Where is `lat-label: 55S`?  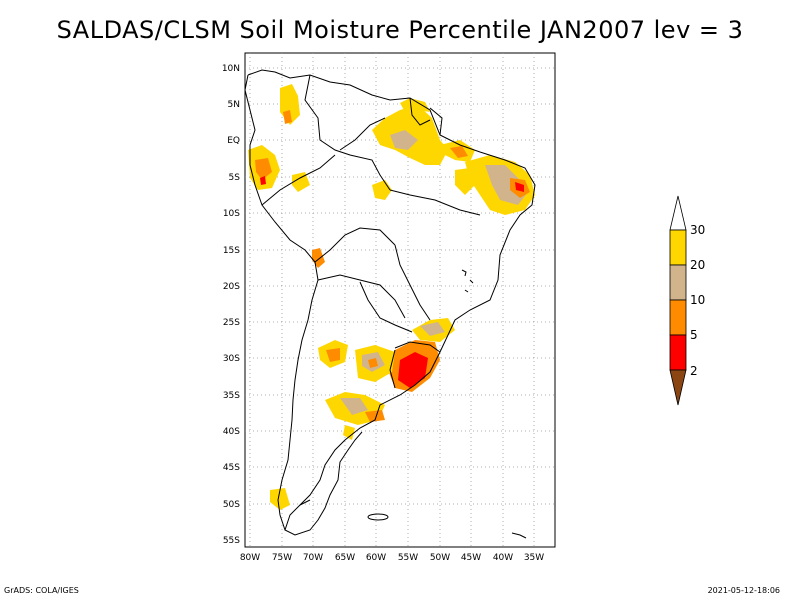 lat-label: 55S is located at coordinates (231, 541).